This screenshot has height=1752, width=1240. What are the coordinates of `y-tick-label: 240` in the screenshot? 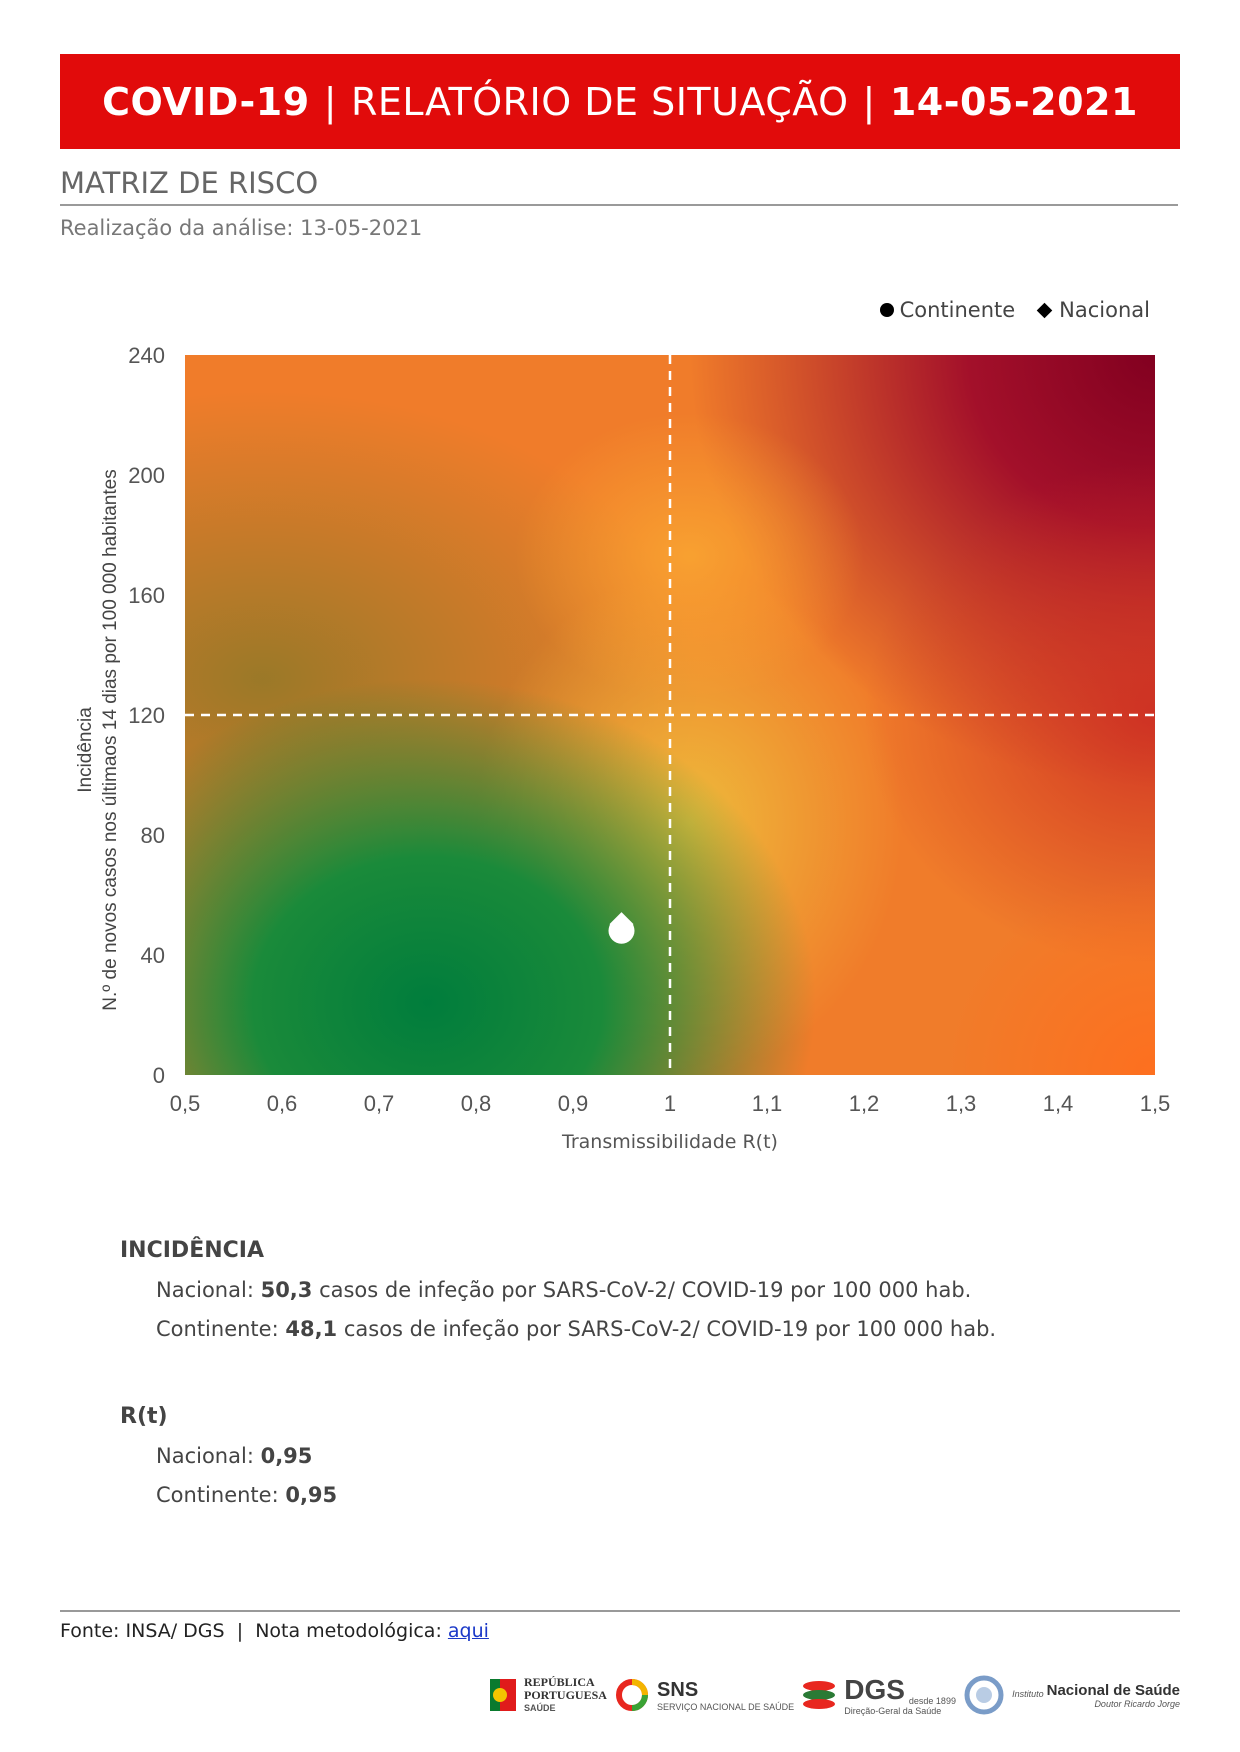 It's located at (146, 355).